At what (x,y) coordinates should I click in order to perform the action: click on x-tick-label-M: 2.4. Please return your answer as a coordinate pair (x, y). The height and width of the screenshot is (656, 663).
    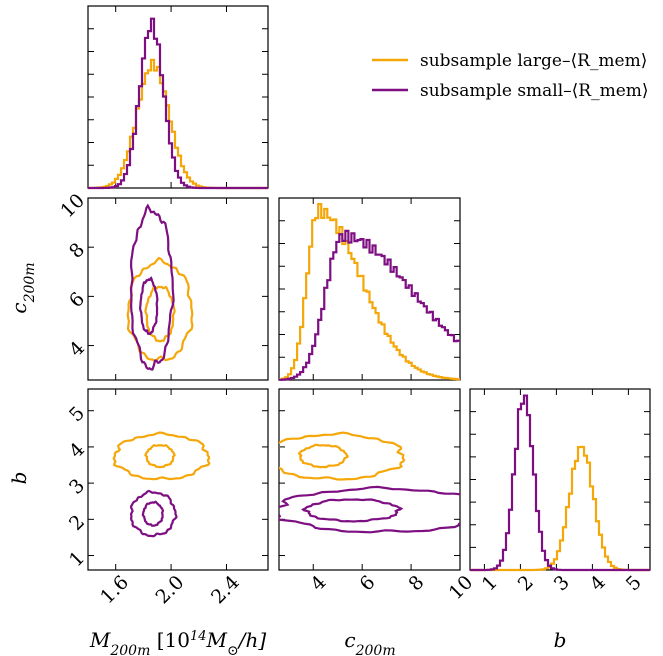
    Looking at the image, I should click on (225, 589).